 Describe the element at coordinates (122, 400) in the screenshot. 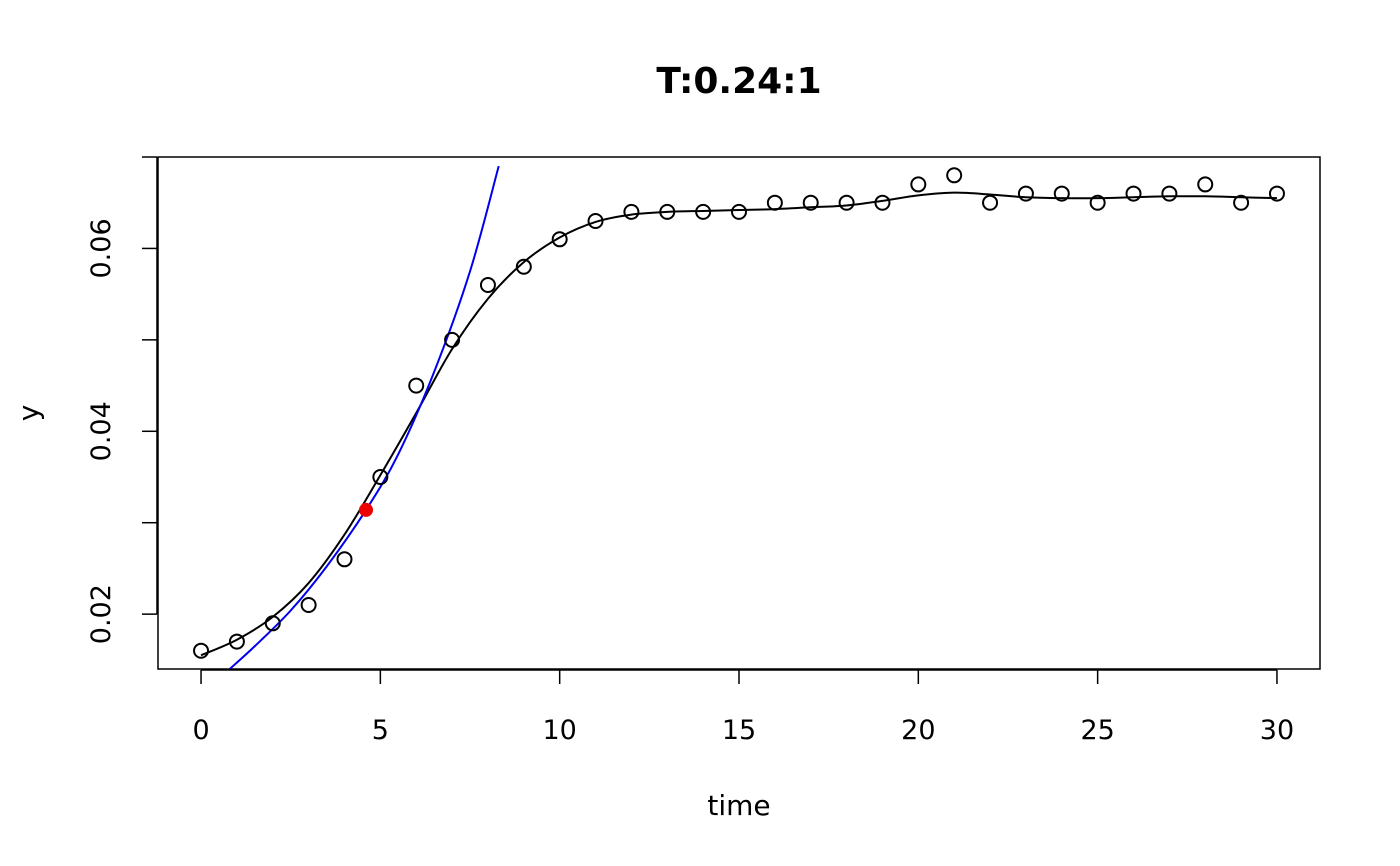

I see `y-axis: 0.02 0.04 0.06` at that location.